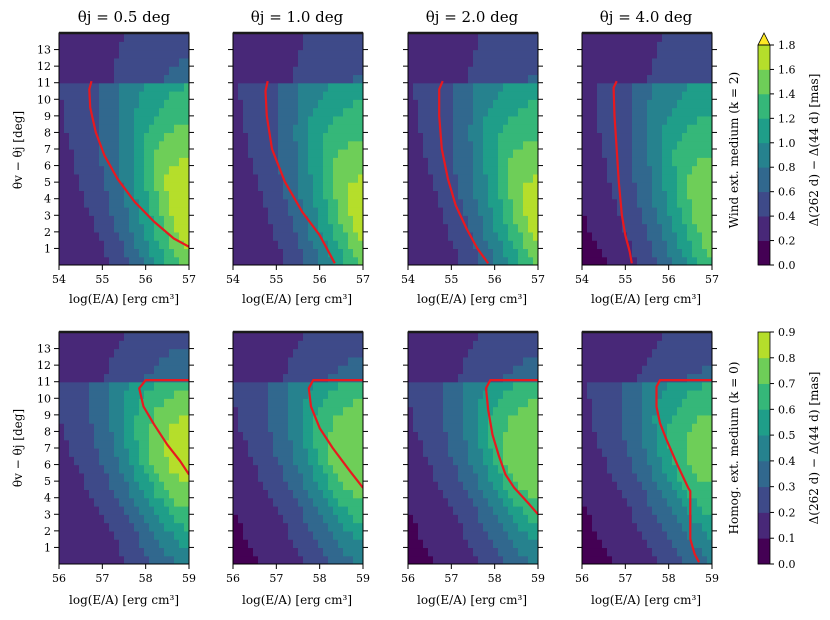 The image size is (830, 620). I want to click on row-label-top: Wind ext. medium (k = 2), so click(734, 150).